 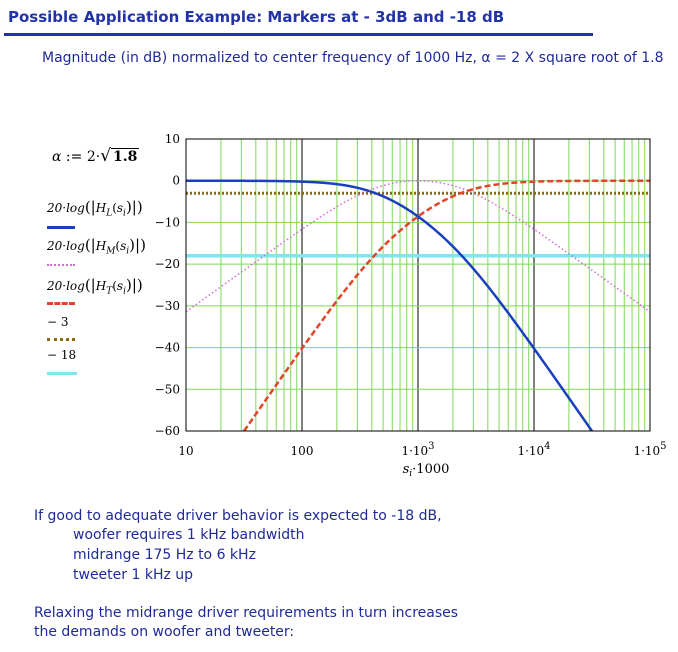 I want to click on x-tick-label: 10, so click(x=185, y=451).